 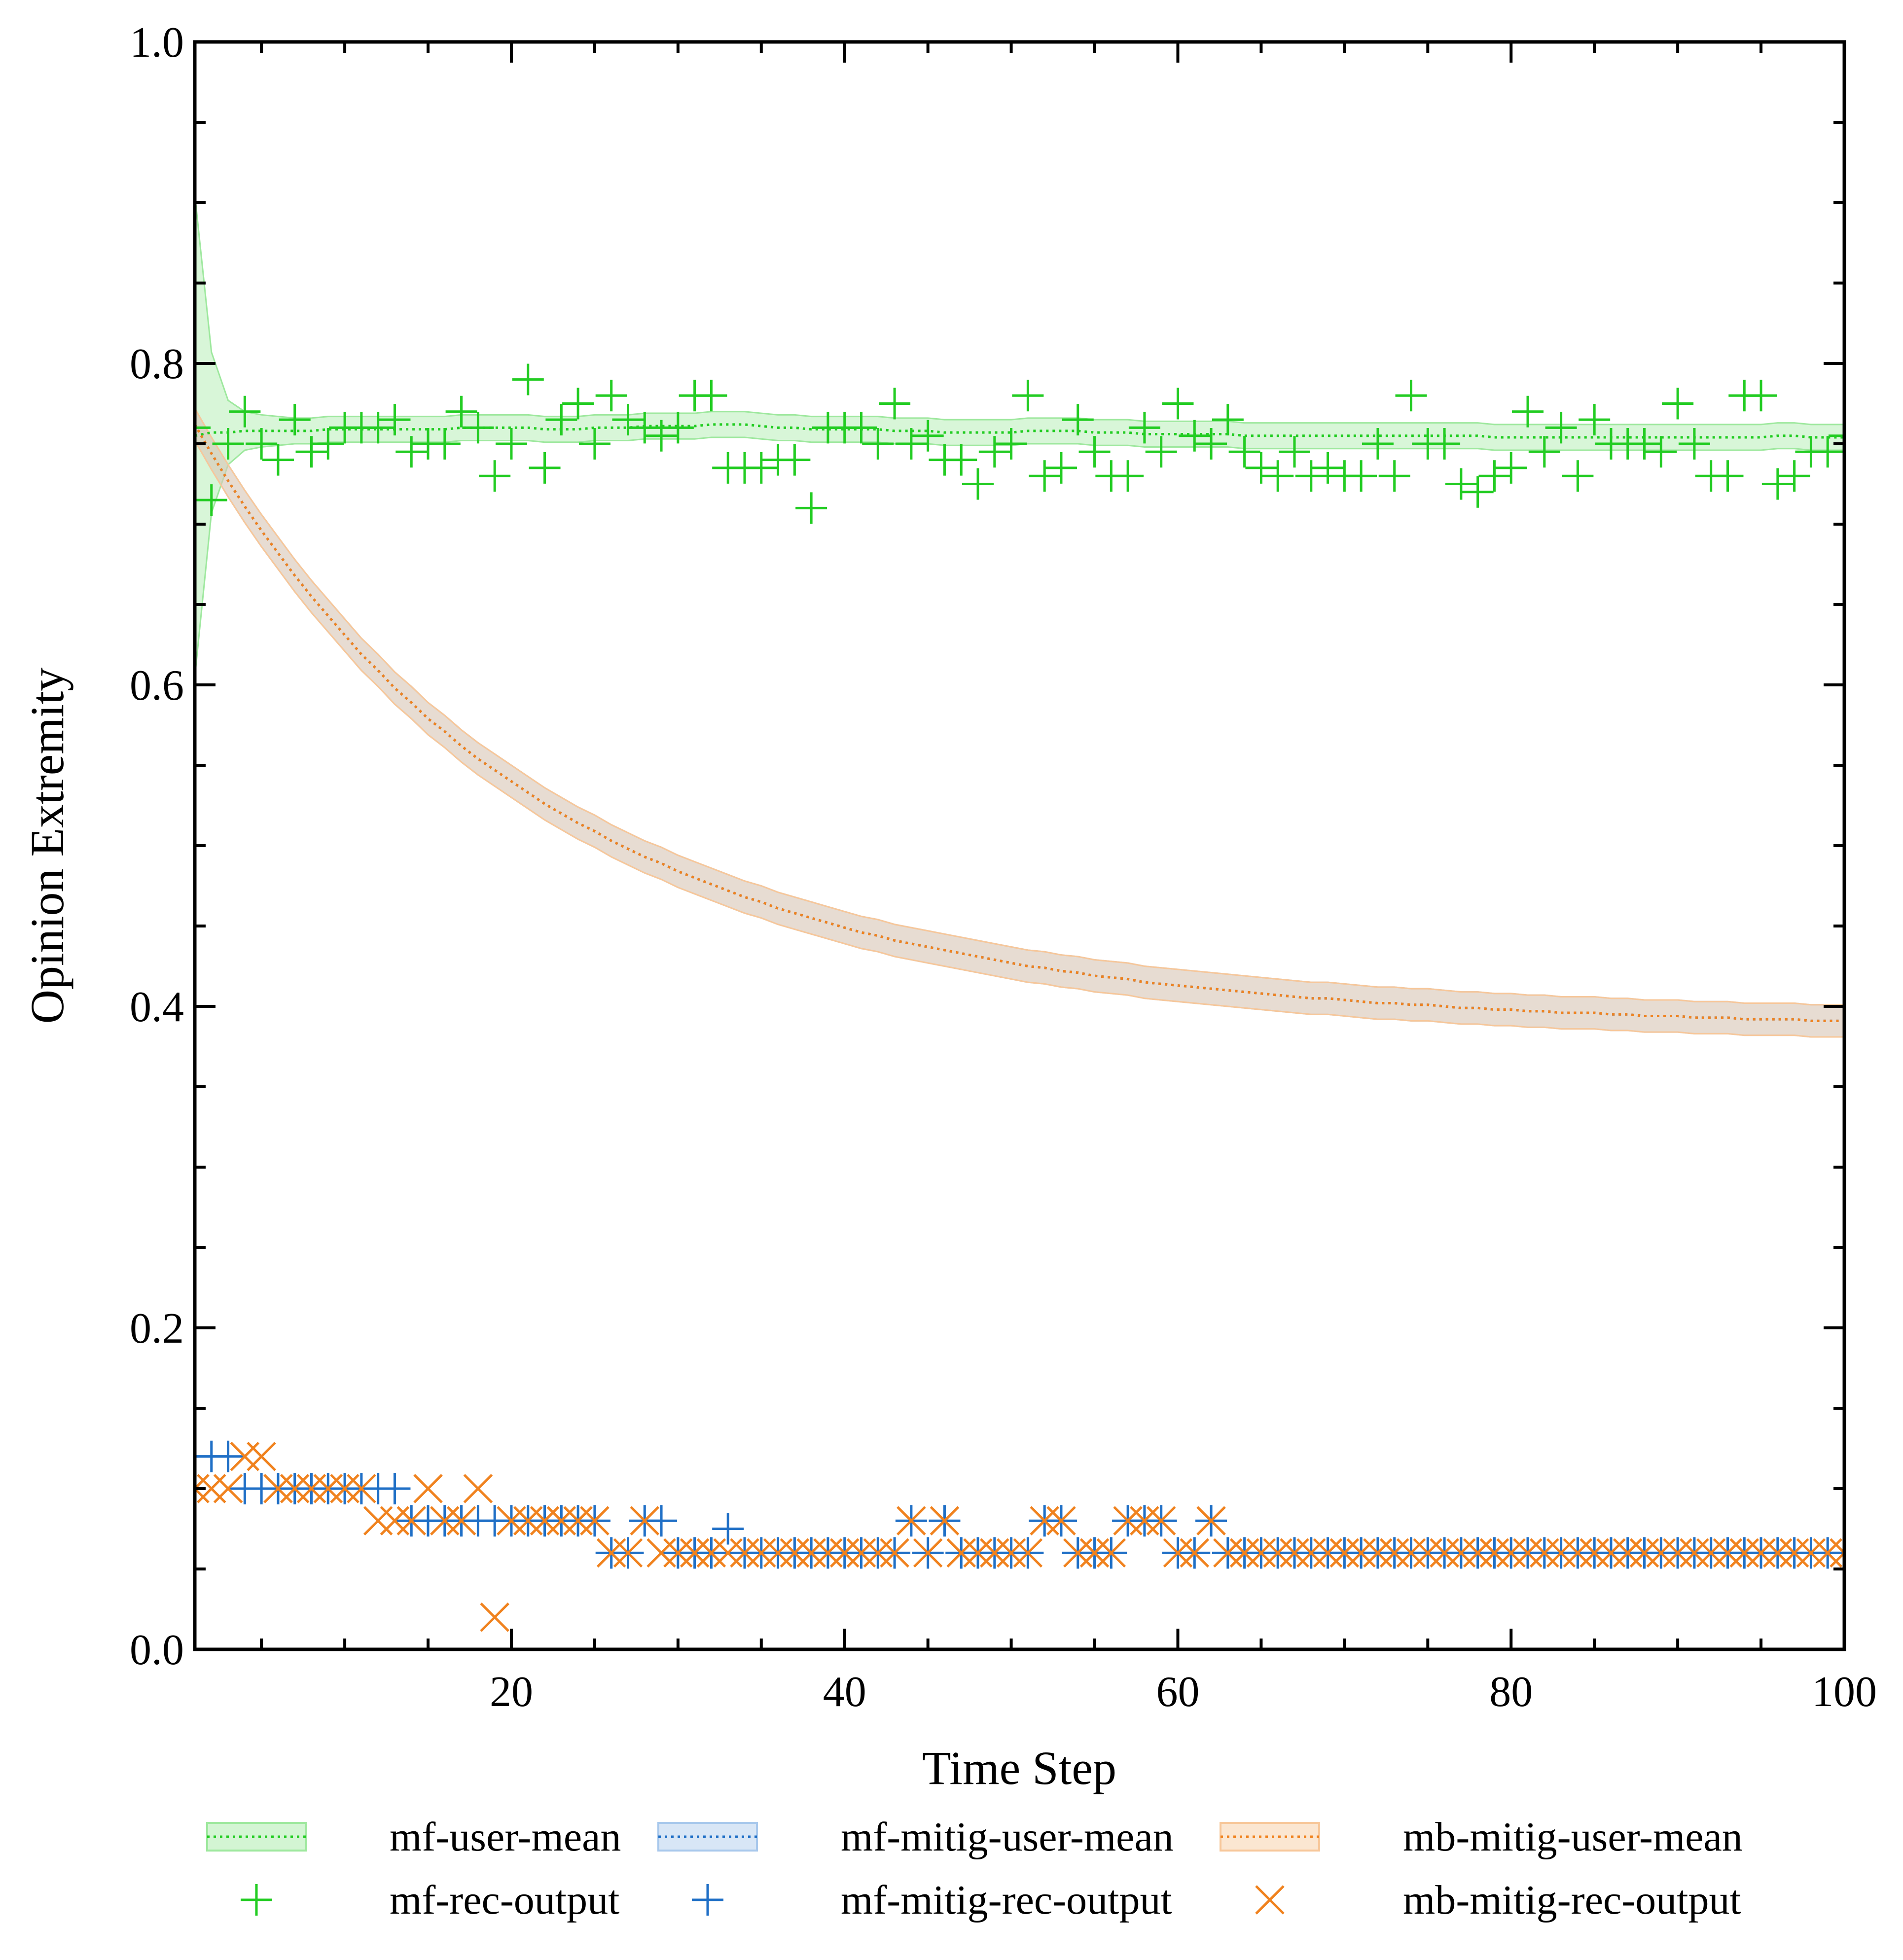 I want to click on y-tick-label: 0.4, so click(x=157, y=1007).